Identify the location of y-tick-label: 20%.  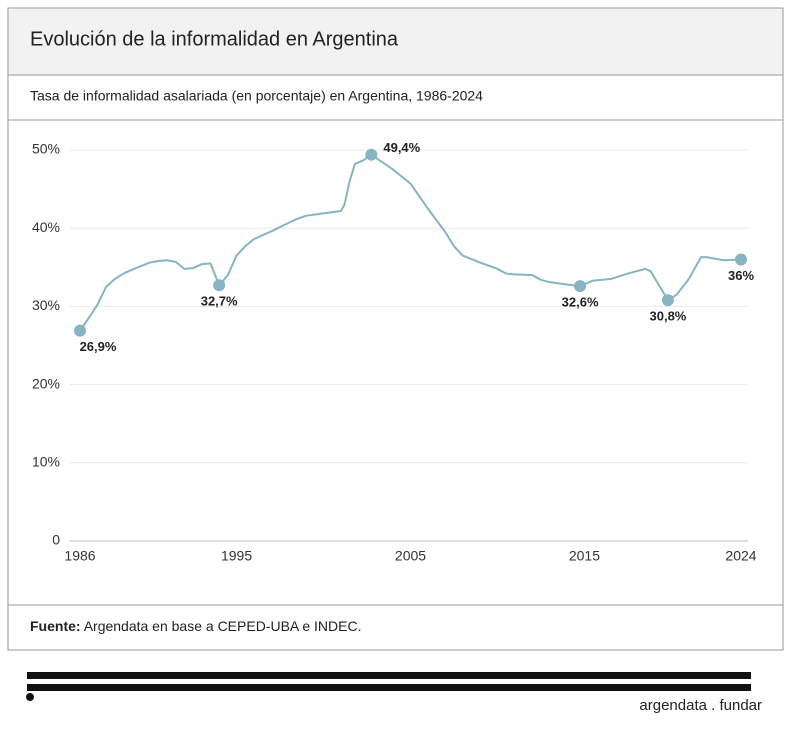
(46, 383).